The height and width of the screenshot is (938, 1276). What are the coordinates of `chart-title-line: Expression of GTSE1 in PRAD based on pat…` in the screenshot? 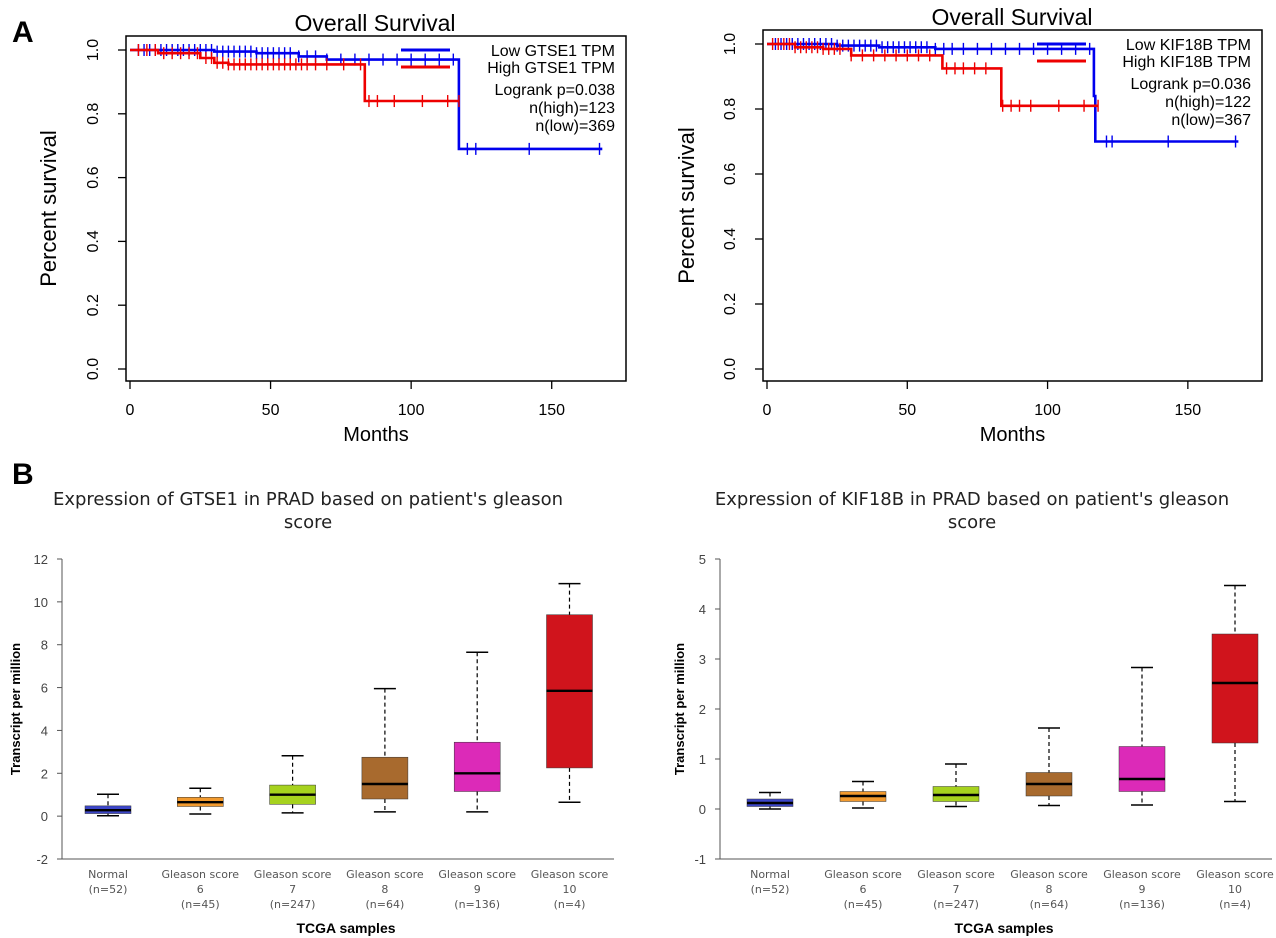 It's located at (308, 499).